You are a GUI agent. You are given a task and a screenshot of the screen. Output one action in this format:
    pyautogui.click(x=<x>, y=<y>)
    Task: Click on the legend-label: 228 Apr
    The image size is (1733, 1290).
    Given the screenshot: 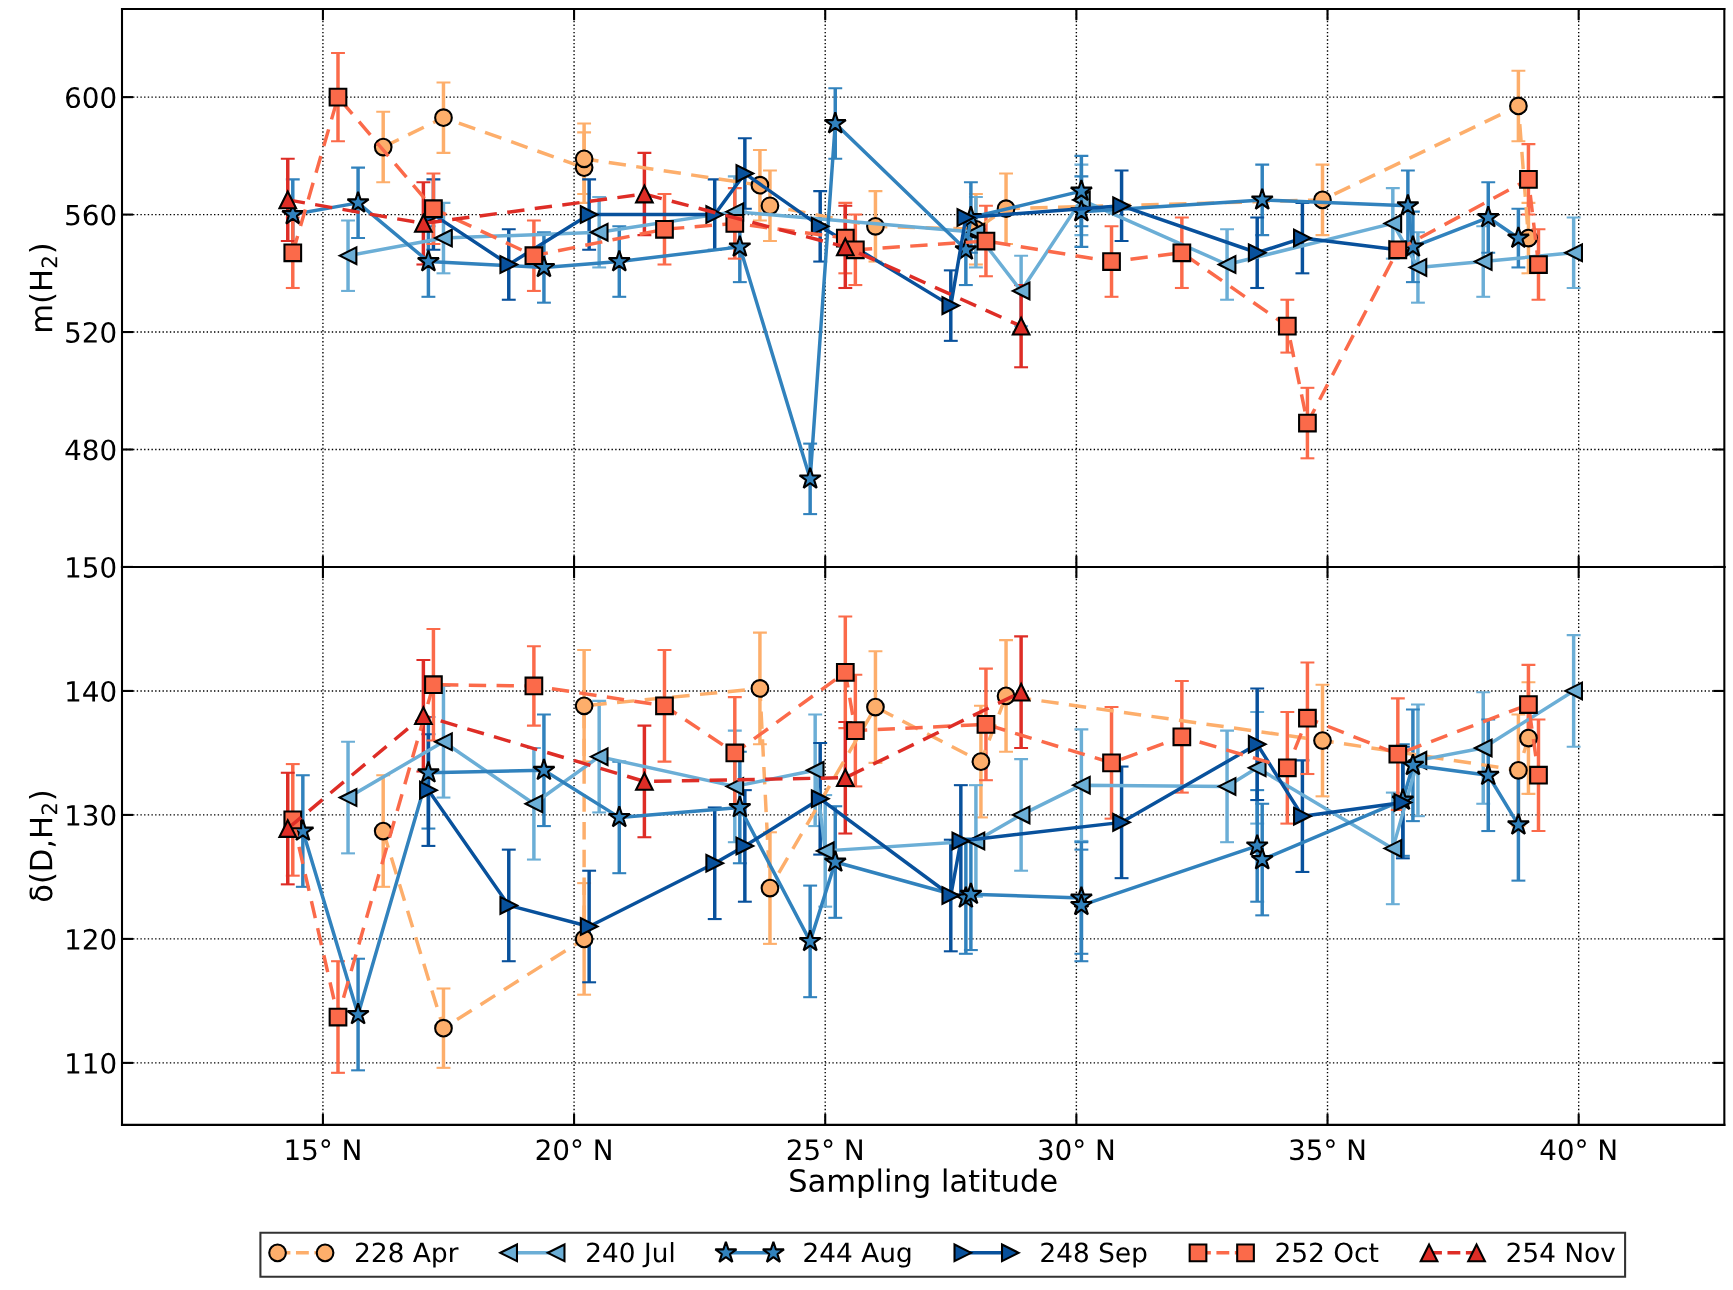 What is the action you would take?
    pyautogui.click(x=407, y=1255)
    